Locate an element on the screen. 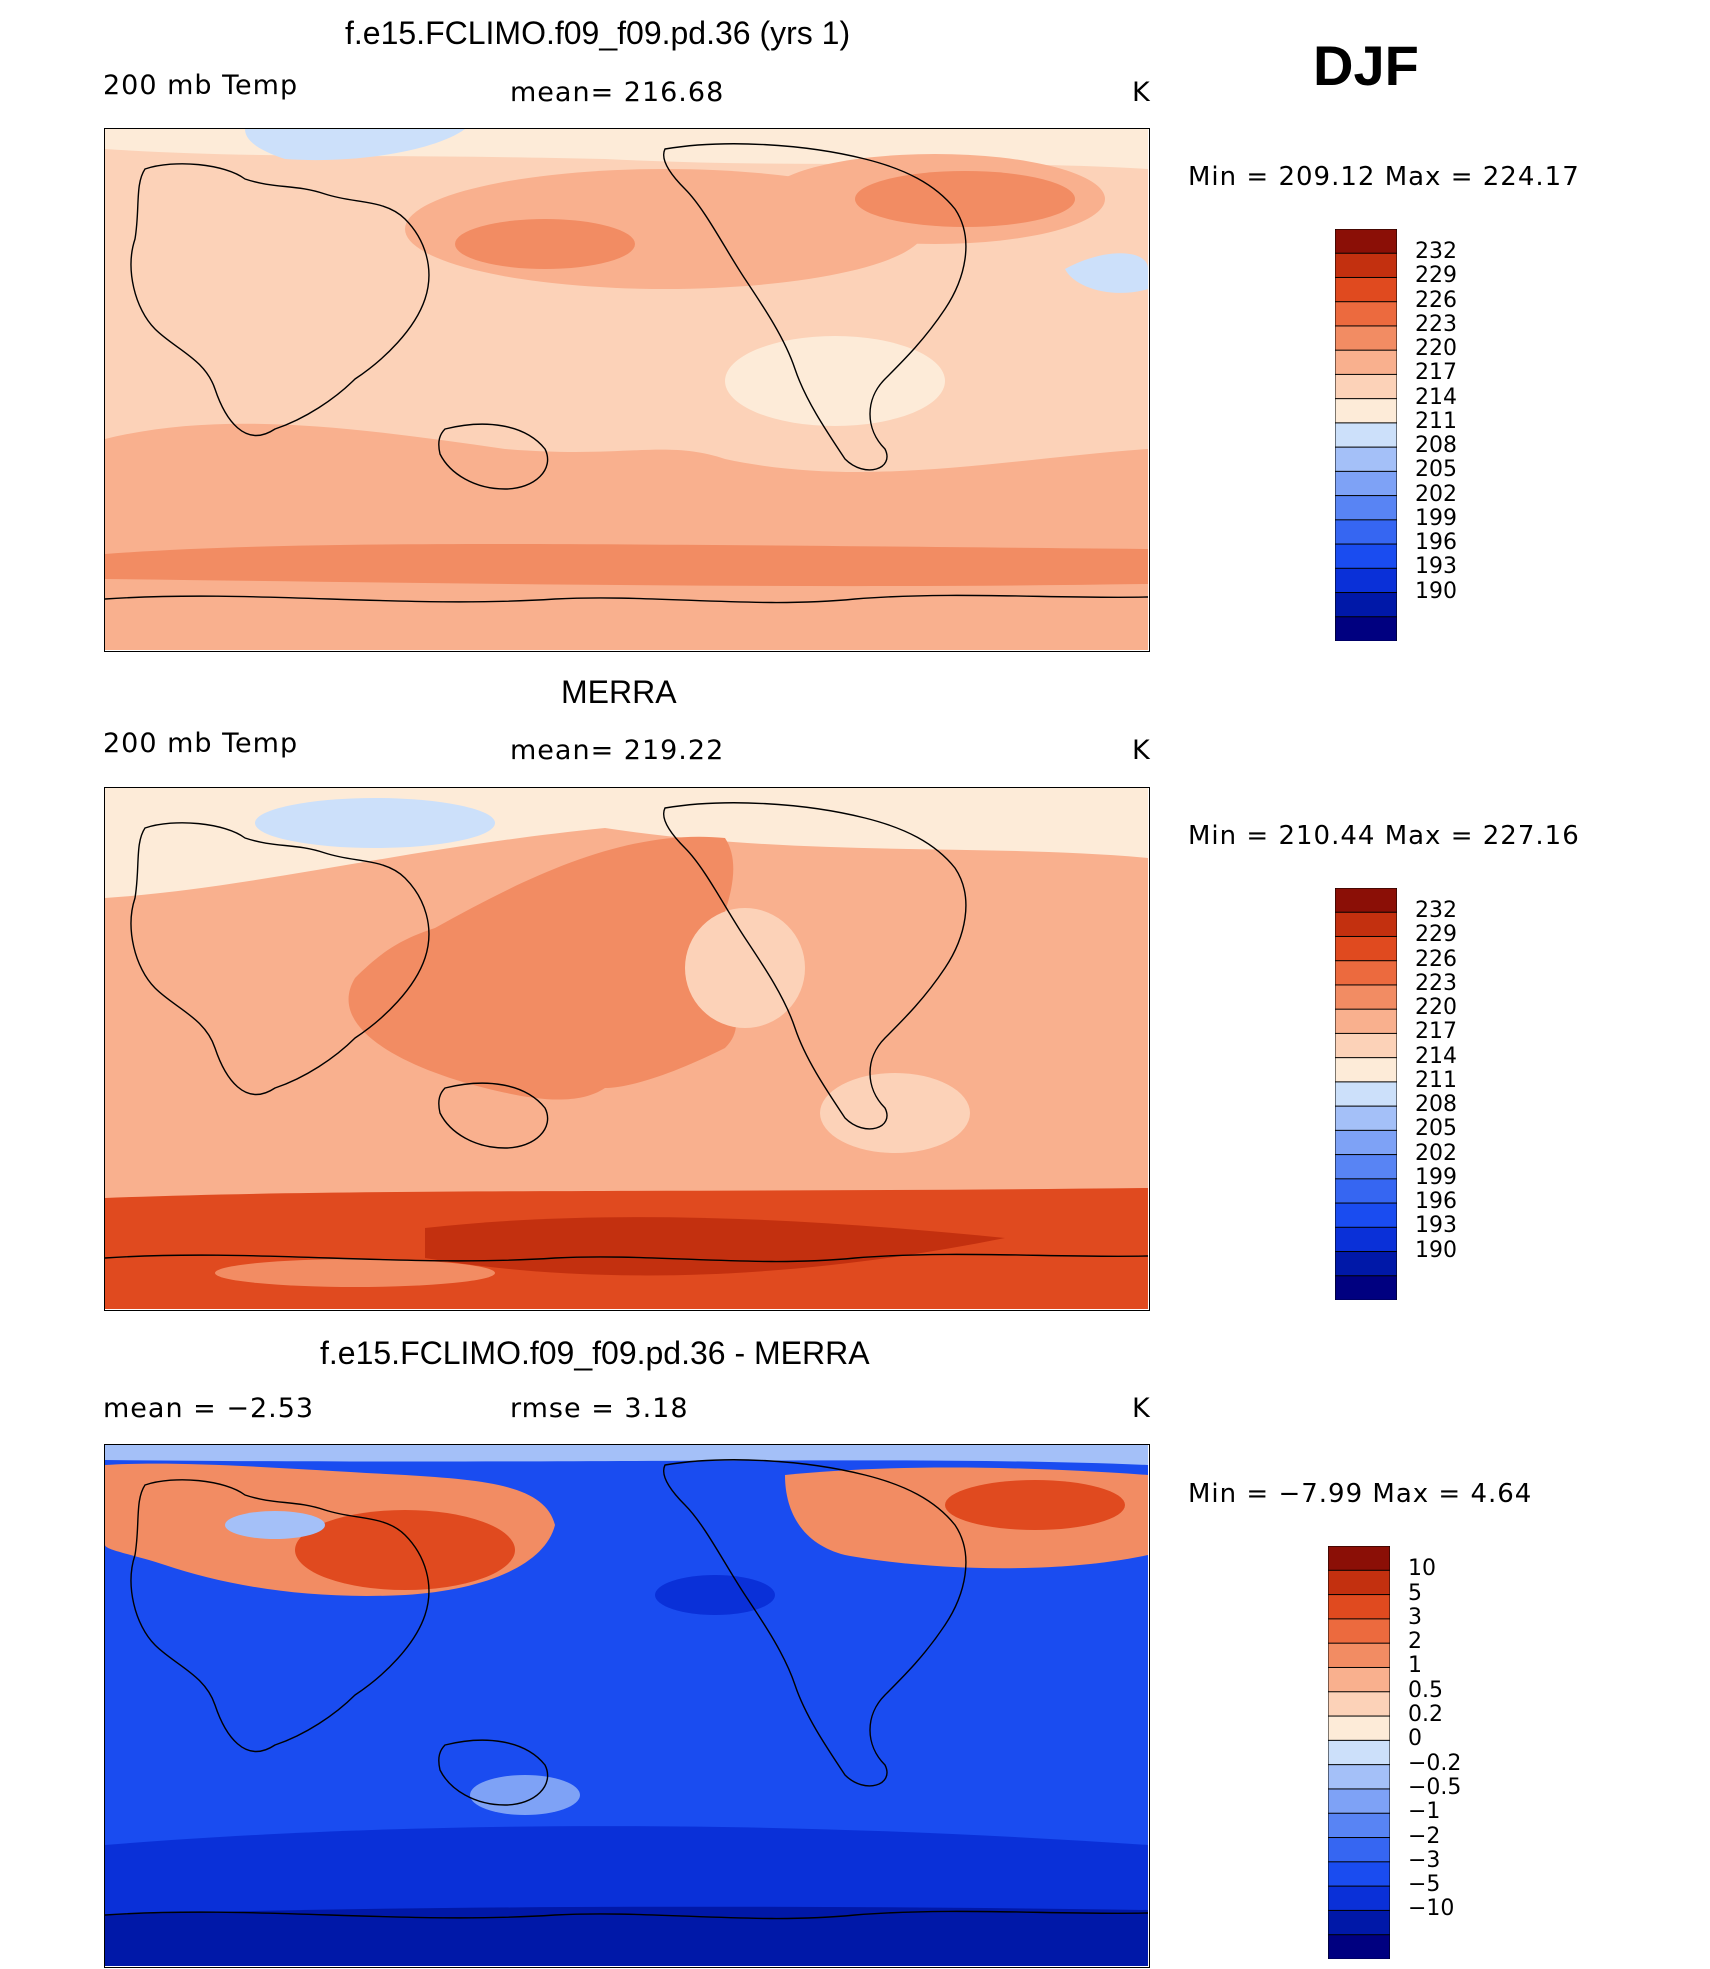  colorbar-tick-label: −0.5 is located at coordinates (1435, 1787).